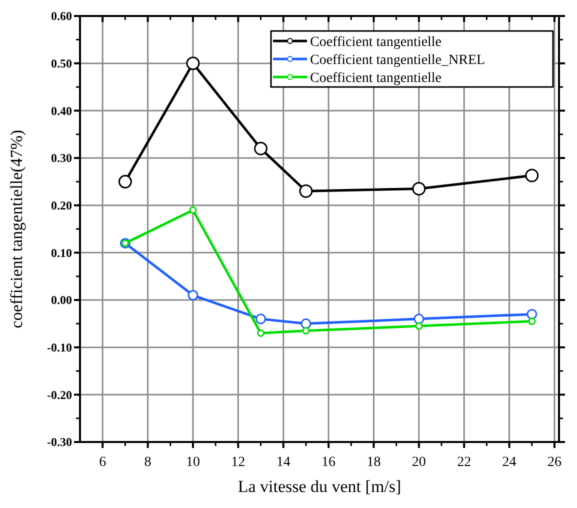 The height and width of the screenshot is (508, 577). What do you see at coordinates (373, 462) in the screenshot?
I see `x-tick-label: 18` at bounding box center [373, 462].